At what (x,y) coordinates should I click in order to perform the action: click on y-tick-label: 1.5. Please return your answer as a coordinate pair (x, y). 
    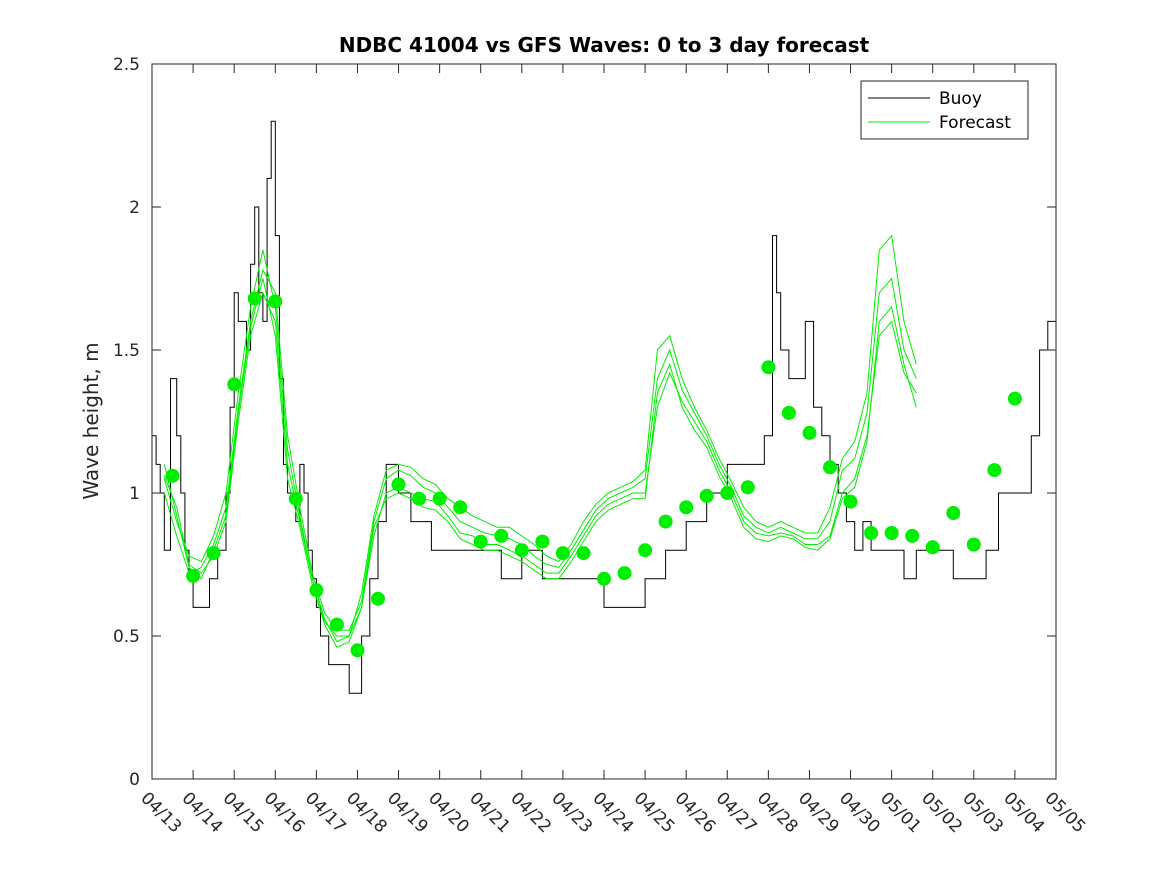
    Looking at the image, I should click on (126, 351).